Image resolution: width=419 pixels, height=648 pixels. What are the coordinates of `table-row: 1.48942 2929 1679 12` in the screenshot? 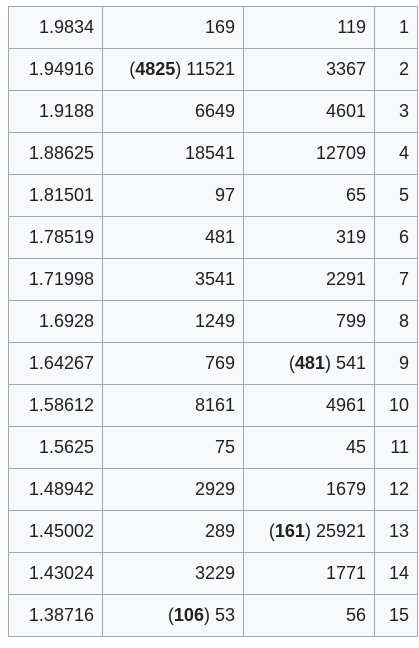 It's located at (213, 489).